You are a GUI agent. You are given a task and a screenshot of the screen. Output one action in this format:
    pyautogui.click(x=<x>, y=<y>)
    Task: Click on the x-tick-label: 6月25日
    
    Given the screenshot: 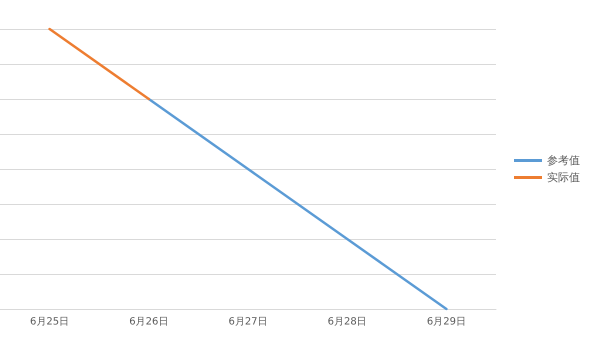 What is the action you would take?
    pyautogui.click(x=50, y=322)
    